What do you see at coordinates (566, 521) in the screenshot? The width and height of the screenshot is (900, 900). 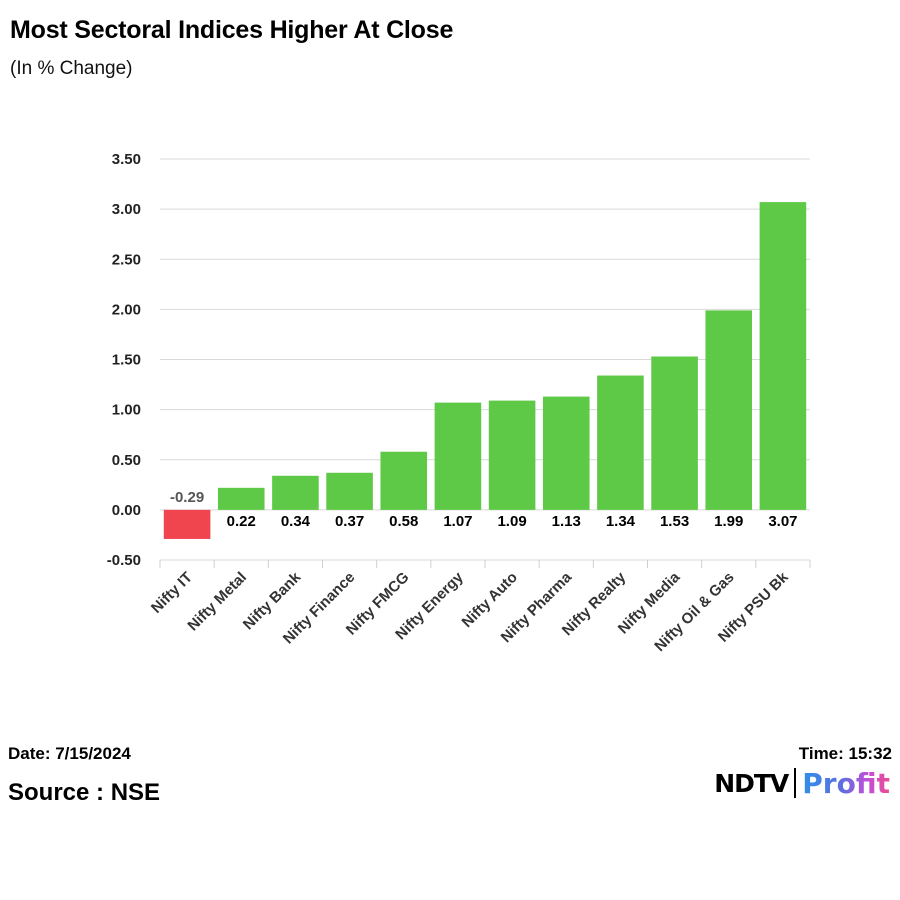 I see `data-label: 1.13` at bounding box center [566, 521].